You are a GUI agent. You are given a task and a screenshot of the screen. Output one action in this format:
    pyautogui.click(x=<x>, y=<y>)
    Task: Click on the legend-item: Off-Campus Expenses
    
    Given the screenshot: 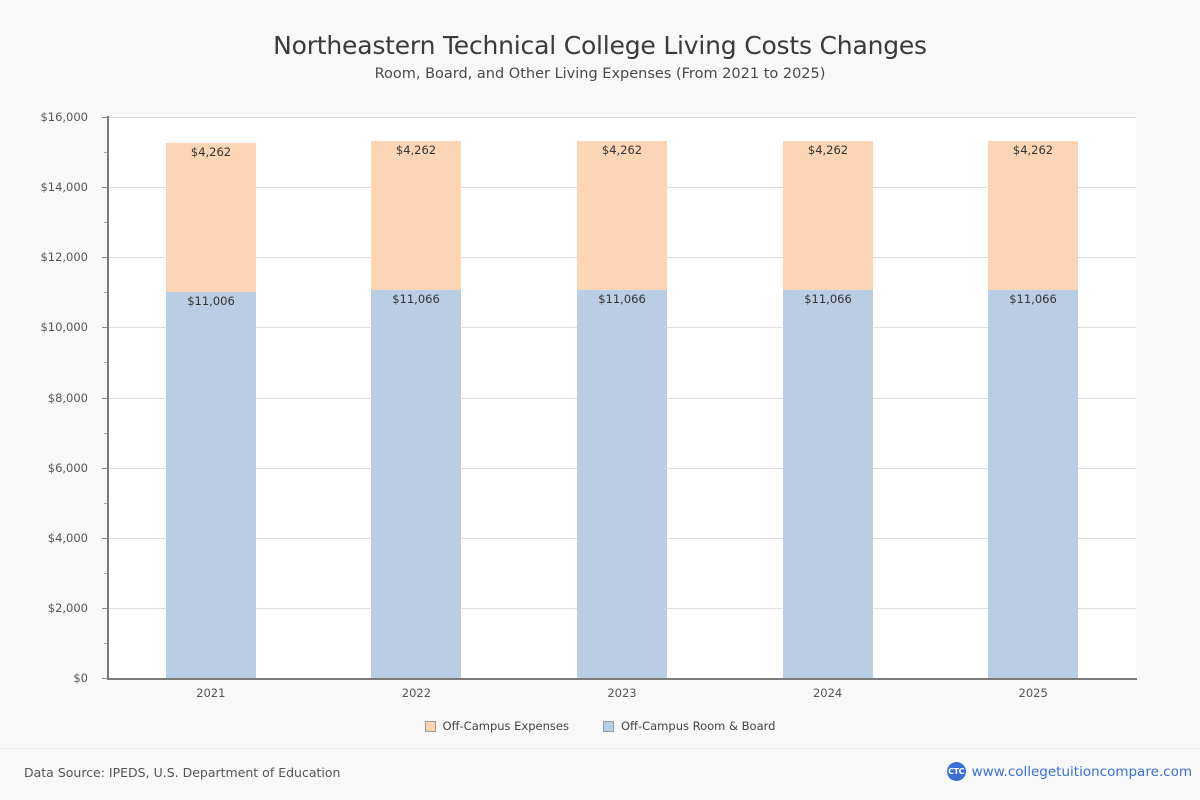 What is the action you would take?
    pyautogui.click(x=496, y=726)
    